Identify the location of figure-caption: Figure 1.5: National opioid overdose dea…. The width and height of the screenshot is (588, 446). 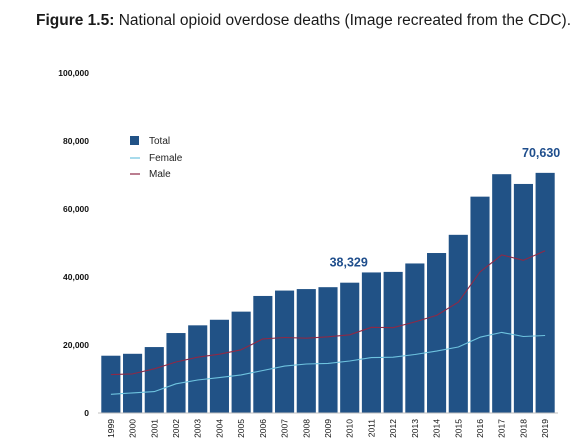
(309, 21).